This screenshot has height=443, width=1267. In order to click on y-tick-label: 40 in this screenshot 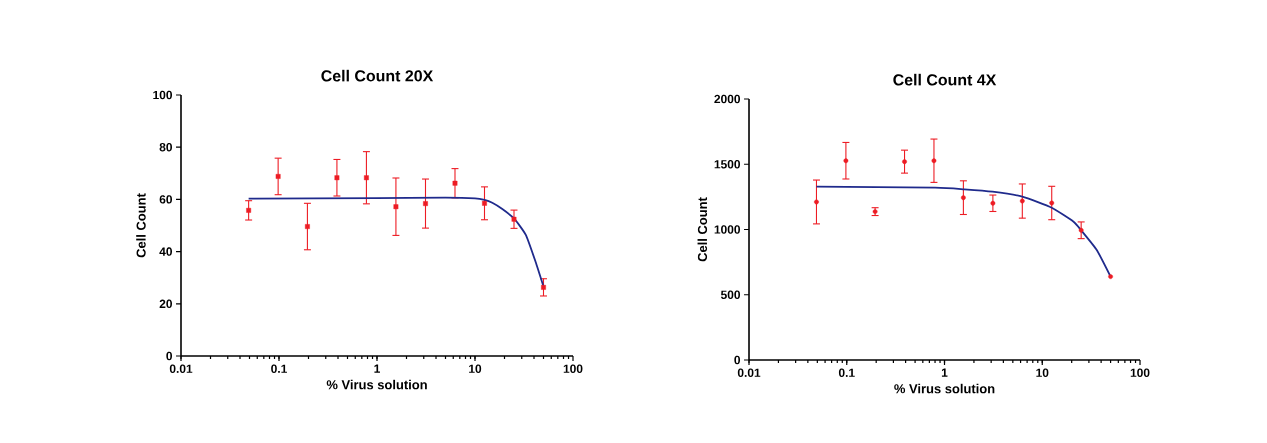, I will do `click(166, 251)`.